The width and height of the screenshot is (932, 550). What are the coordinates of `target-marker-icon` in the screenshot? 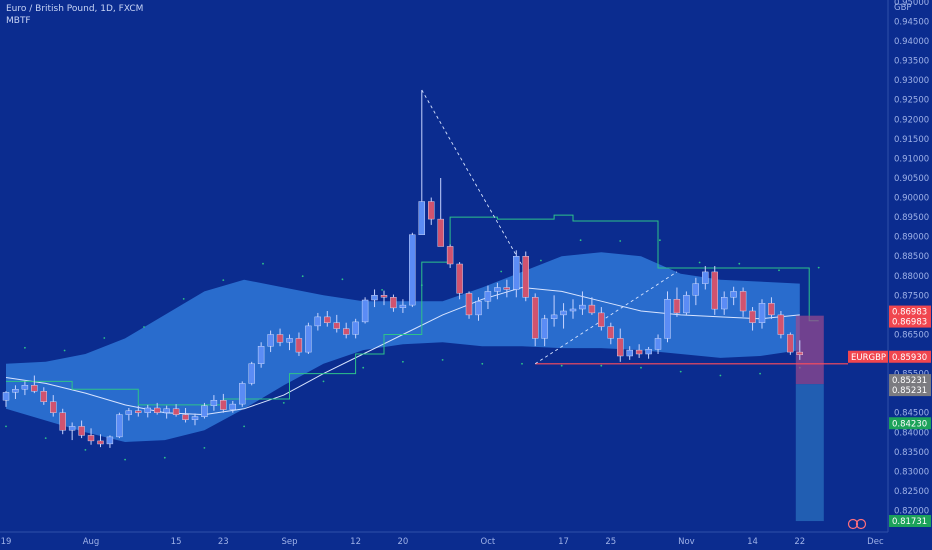 It's located at (861, 524).